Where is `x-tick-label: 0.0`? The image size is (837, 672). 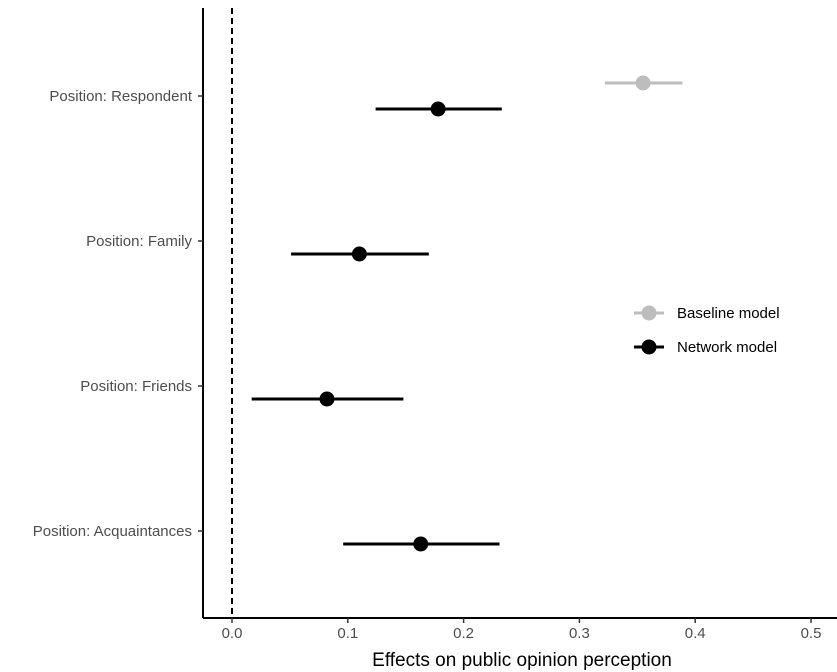 x-tick-label: 0.0 is located at coordinates (232, 633).